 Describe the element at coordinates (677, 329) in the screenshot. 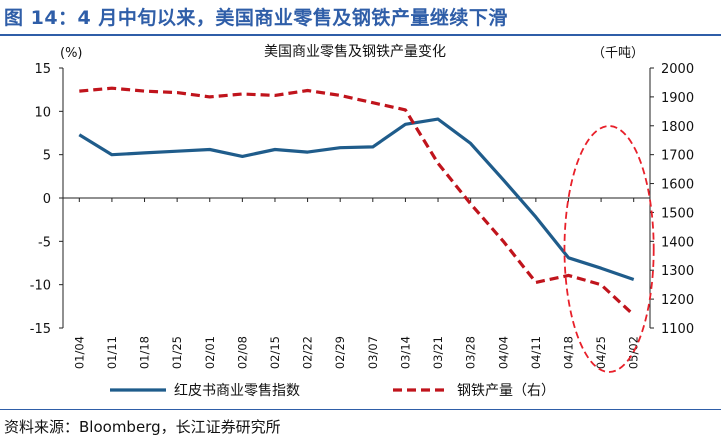

I see `right-tick-label: 1100` at that location.